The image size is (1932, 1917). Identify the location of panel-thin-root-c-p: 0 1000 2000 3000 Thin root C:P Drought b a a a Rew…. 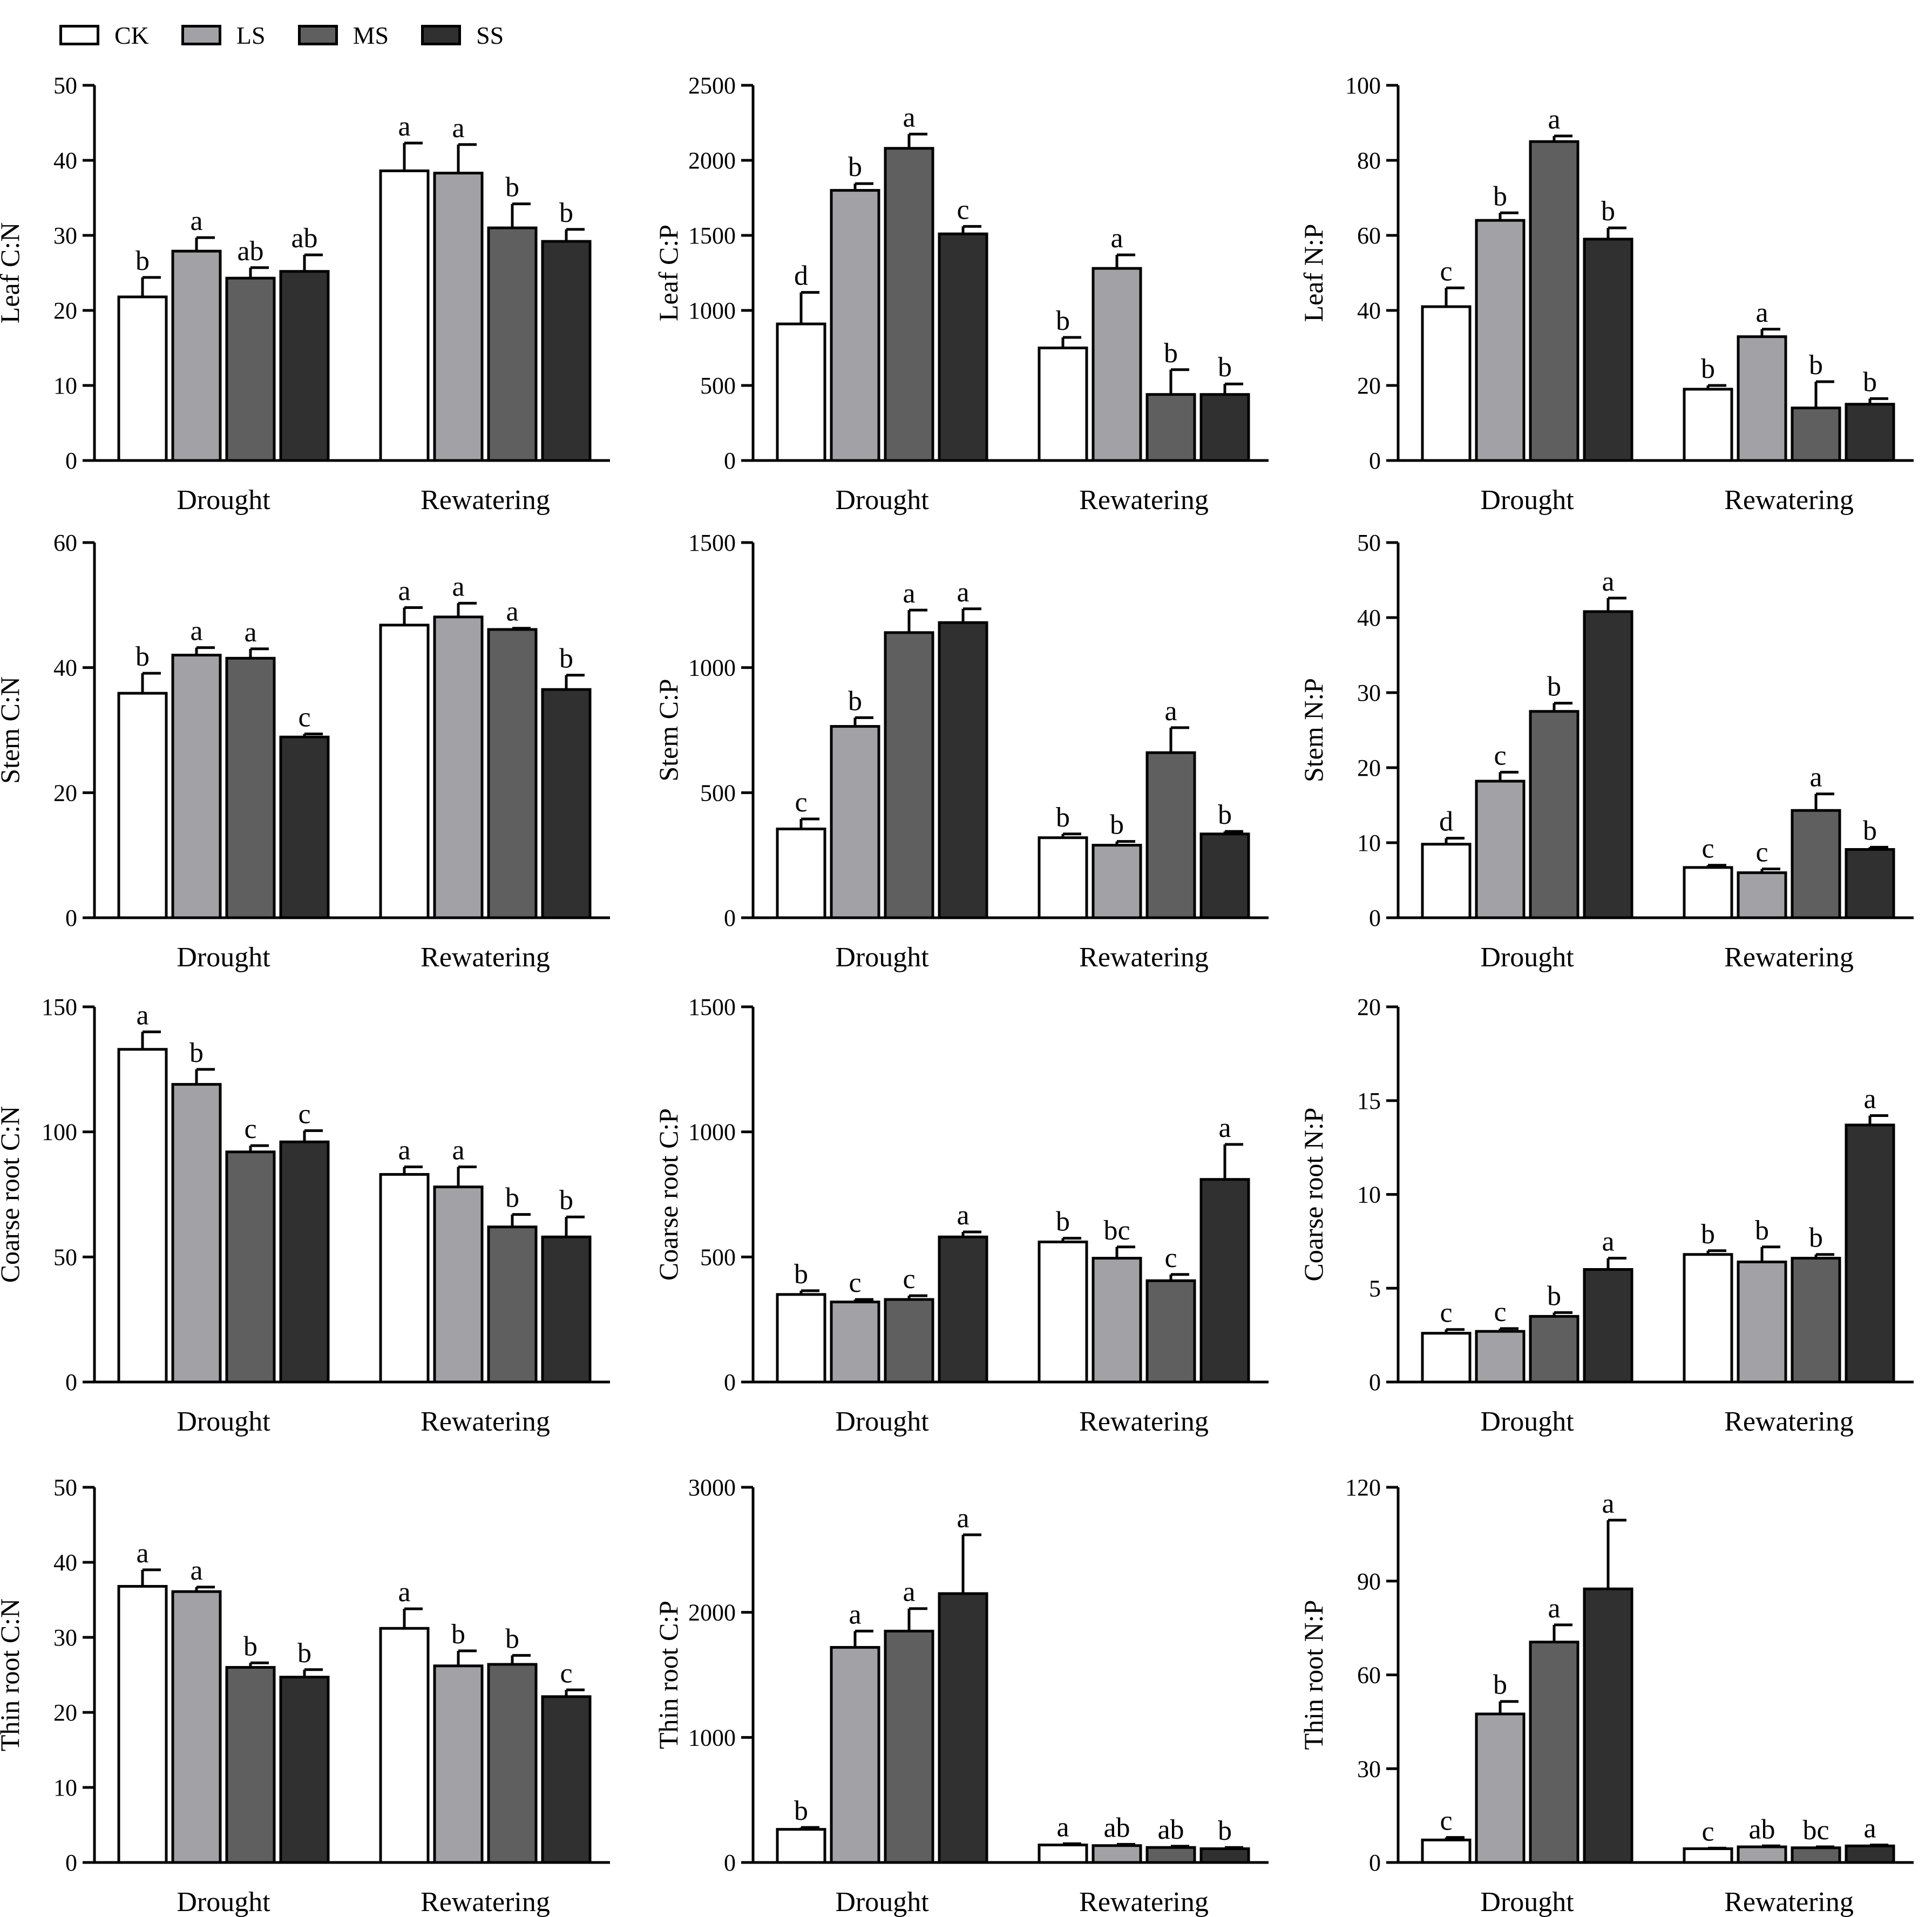
(961, 1695).